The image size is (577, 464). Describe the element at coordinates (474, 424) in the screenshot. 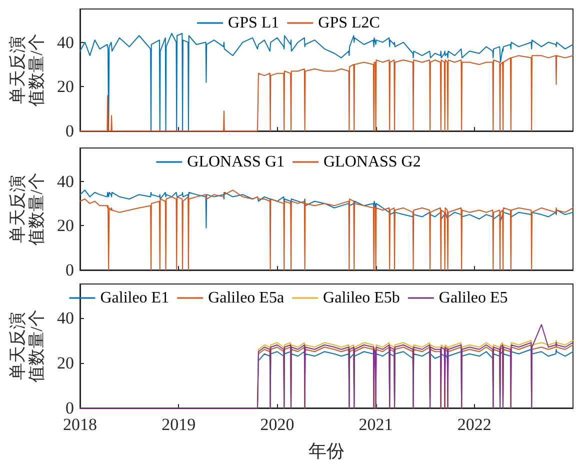

I see `x-tick-label: 2022` at that location.